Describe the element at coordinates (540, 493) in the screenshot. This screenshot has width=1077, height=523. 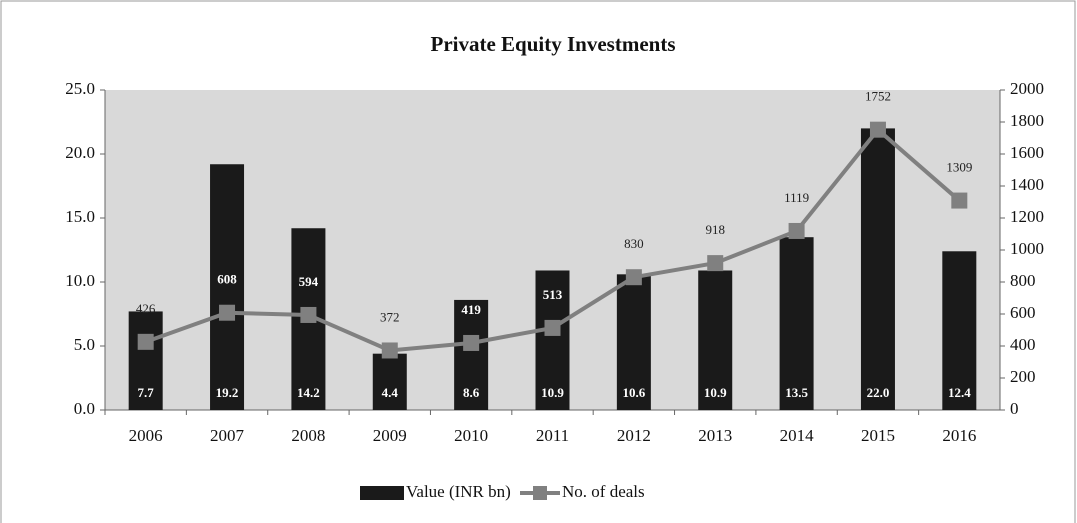
I see `legend-swatch-marker` at that location.